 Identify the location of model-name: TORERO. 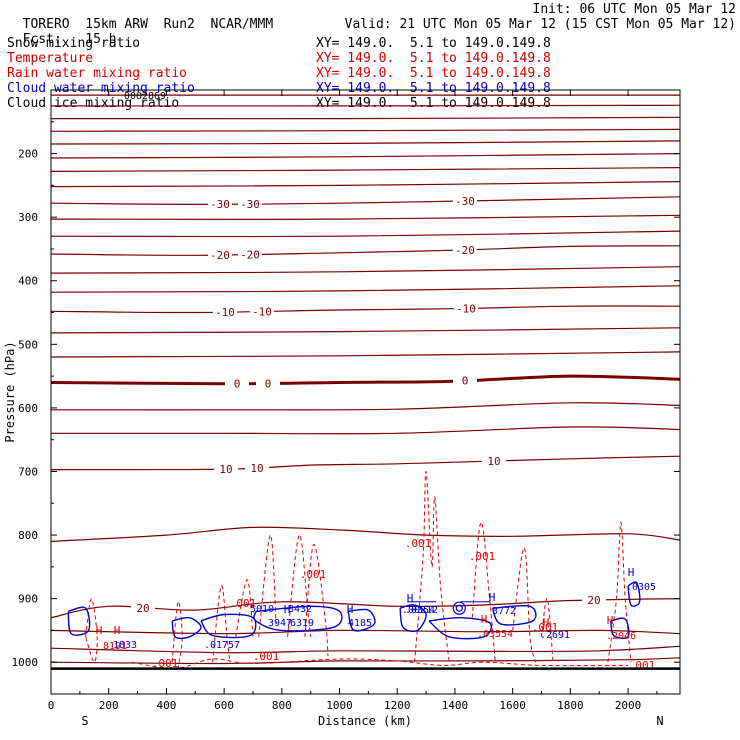
(46, 24).